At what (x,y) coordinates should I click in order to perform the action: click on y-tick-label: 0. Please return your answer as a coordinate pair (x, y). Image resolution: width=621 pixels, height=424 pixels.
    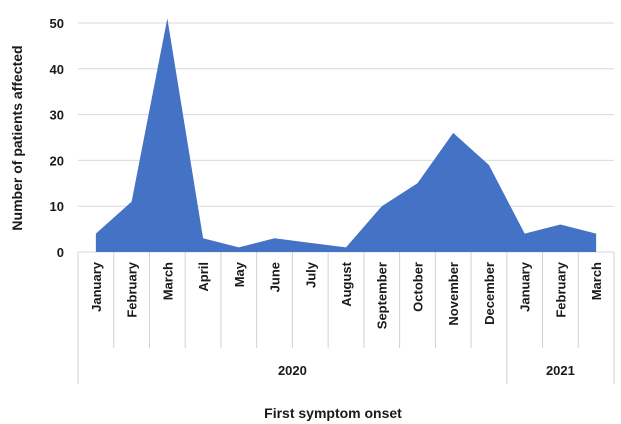
    Looking at the image, I should click on (60, 252).